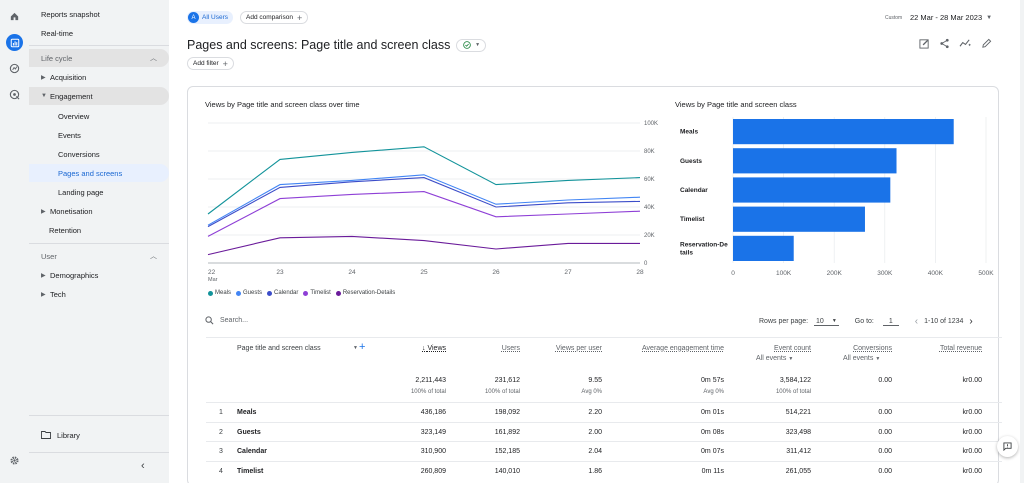 The height and width of the screenshot is (483, 1024). What do you see at coordinates (250, 471) in the screenshot?
I see `row-dimension-value: Timelist` at bounding box center [250, 471].